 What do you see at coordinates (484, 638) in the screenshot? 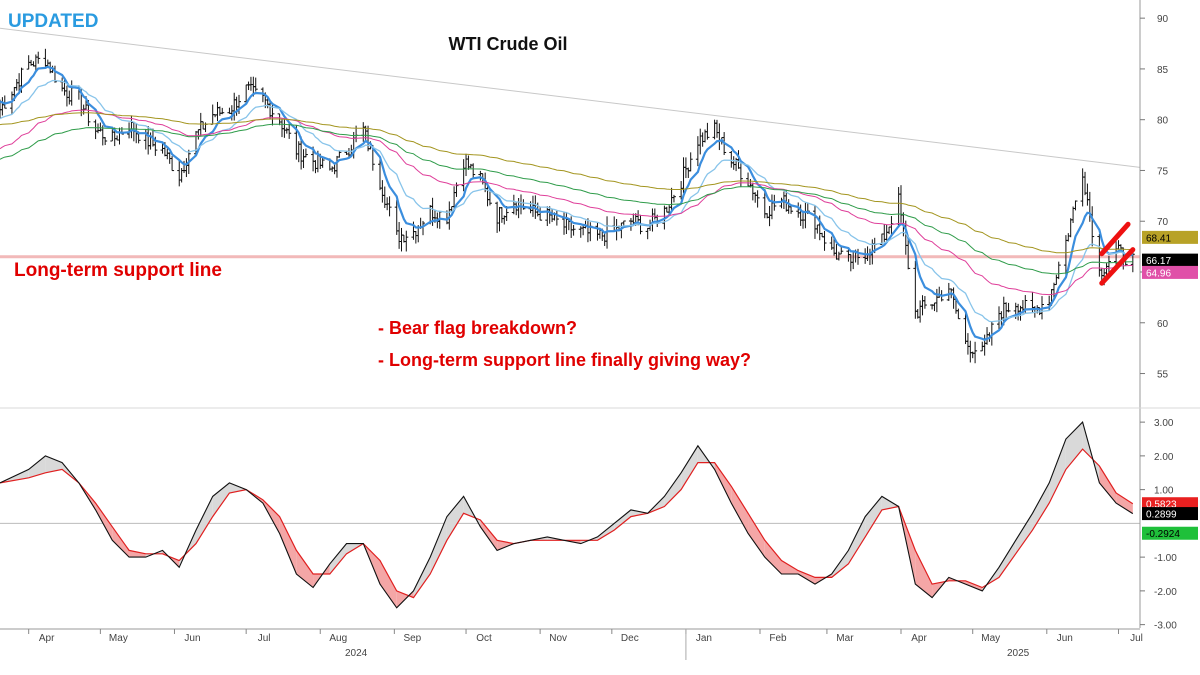
I see `month-label: Oct` at bounding box center [484, 638].